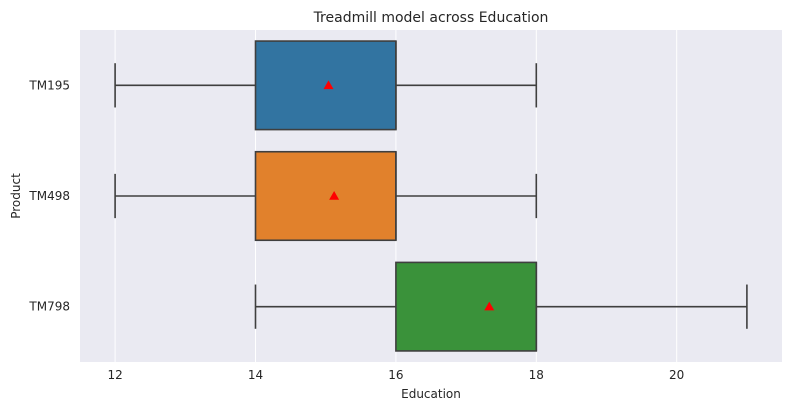  I want to click on y-tick-label: TM498, so click(49, 196).